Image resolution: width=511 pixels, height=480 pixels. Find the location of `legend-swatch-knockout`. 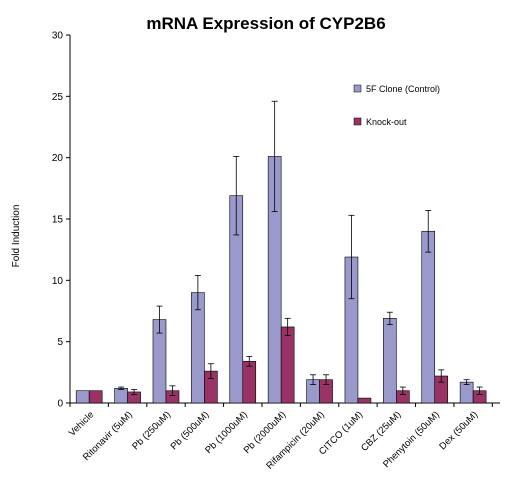

legend-swatch-knockout is located at coordinates (357, 121).